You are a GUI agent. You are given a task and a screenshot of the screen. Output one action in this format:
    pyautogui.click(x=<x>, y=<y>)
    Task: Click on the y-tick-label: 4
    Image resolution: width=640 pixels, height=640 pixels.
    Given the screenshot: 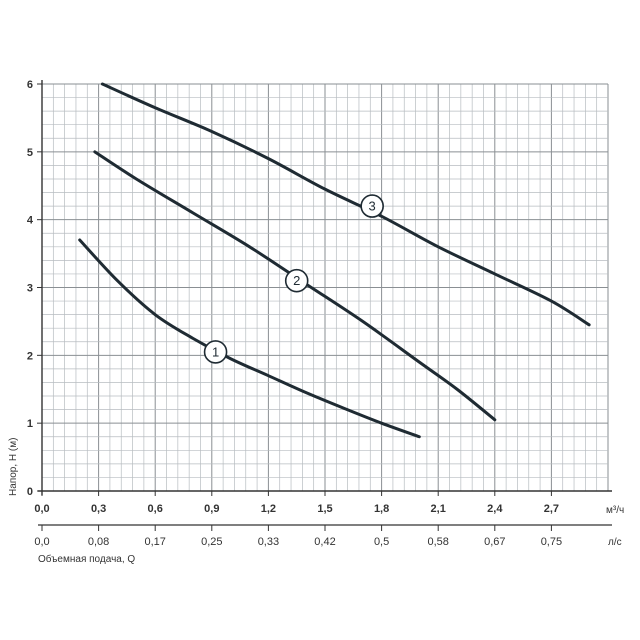 What is the action you would take?
    pyautogui.click(x=30, y=221)
    